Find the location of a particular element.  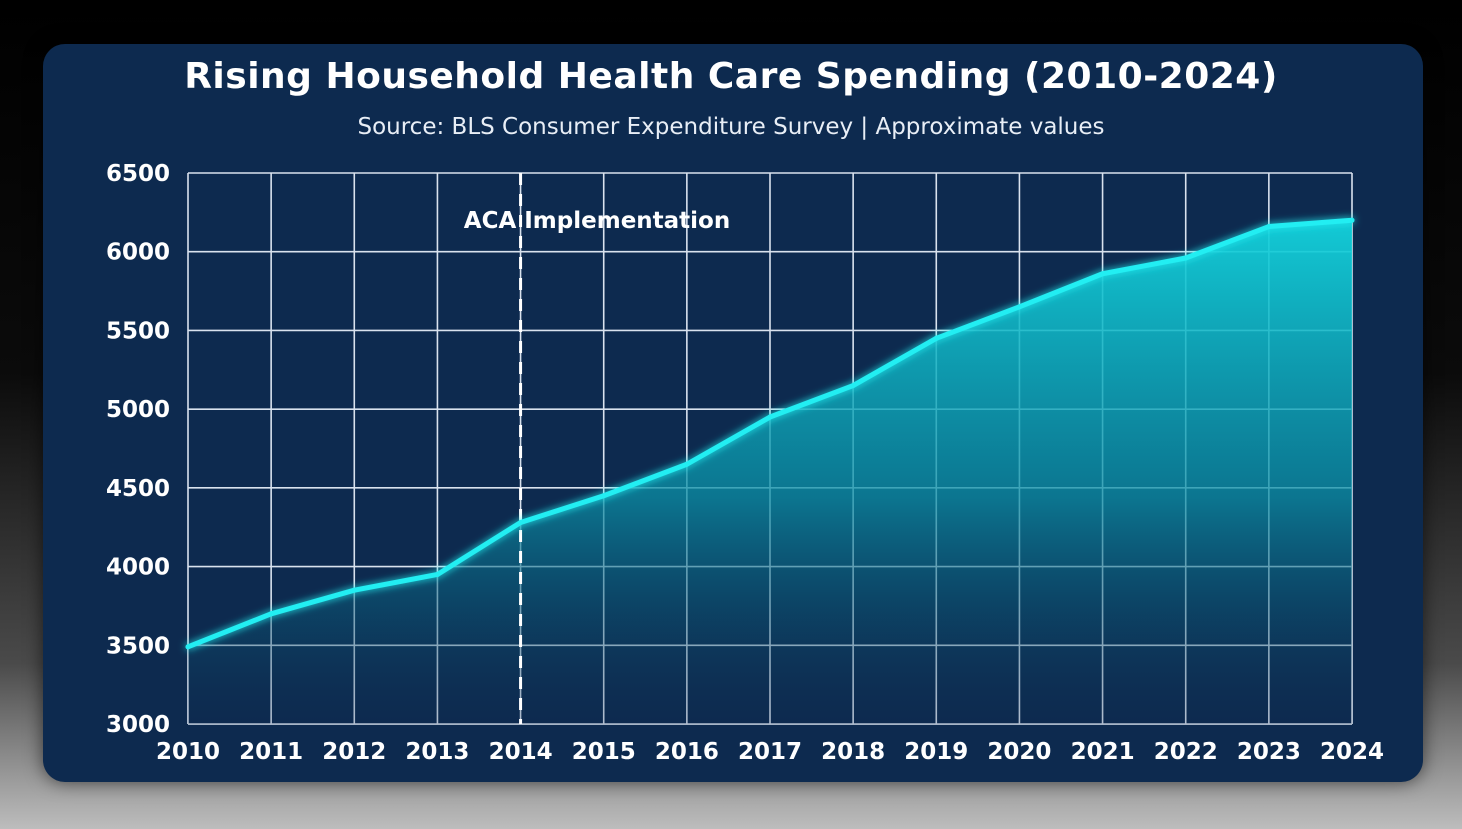

x-tick-label: 2017 is located at coordinates (770, 752).